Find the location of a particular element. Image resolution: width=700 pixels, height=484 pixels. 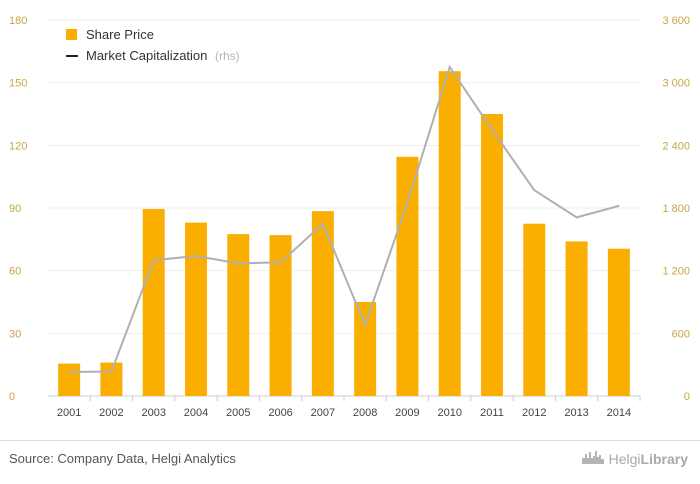

left-tick-label: 30 is located at coordinates (15, 334).